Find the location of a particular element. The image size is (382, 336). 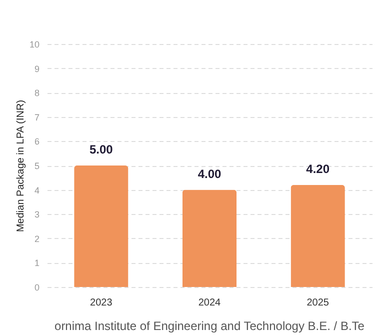

y-tick-label: 6 is located at coordinates (37, 141).